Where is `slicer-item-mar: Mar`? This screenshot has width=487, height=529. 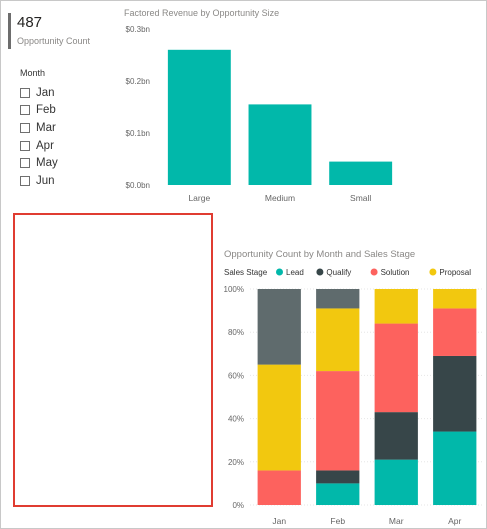 slicer-item-mar: Mar is located at coordinates (67, 128).